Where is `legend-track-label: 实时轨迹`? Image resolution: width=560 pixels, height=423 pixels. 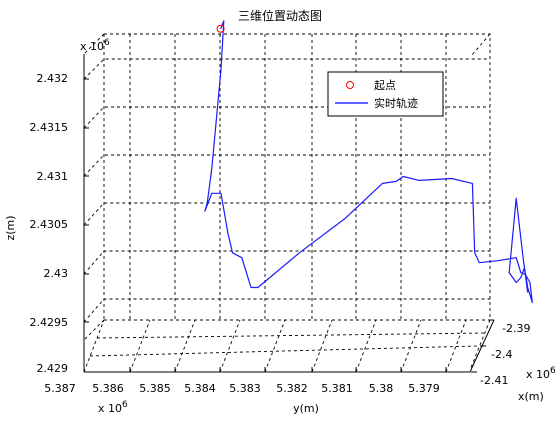 legend-track-label: 实时轨迹 is located at coordinates (396, 103).